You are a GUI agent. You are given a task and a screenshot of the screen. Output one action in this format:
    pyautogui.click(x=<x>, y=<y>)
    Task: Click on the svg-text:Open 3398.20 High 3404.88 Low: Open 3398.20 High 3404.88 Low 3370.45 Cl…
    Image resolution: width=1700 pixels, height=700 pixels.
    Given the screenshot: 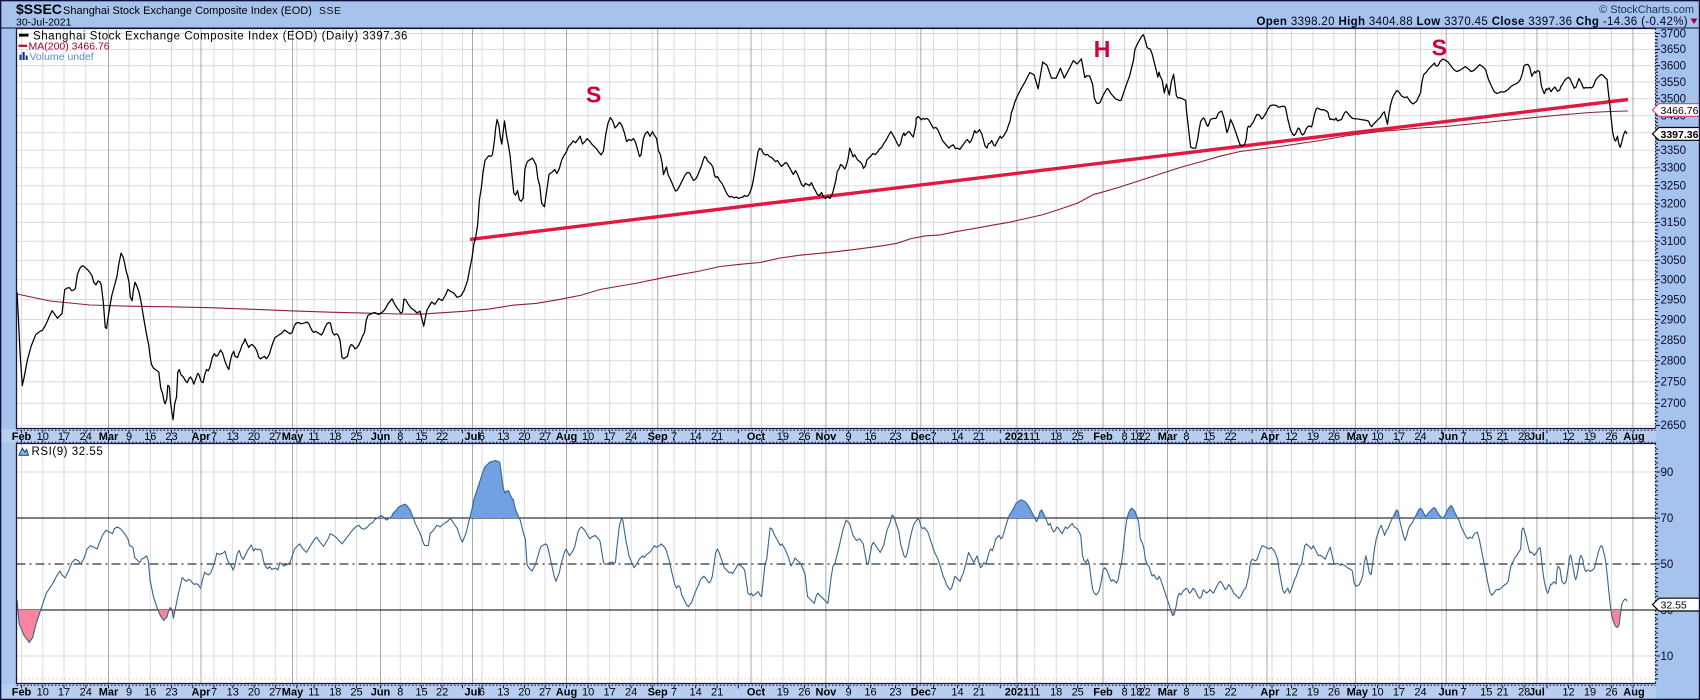 What is the action you would take?
    pyautogui.click(x=1472, y=22)
    